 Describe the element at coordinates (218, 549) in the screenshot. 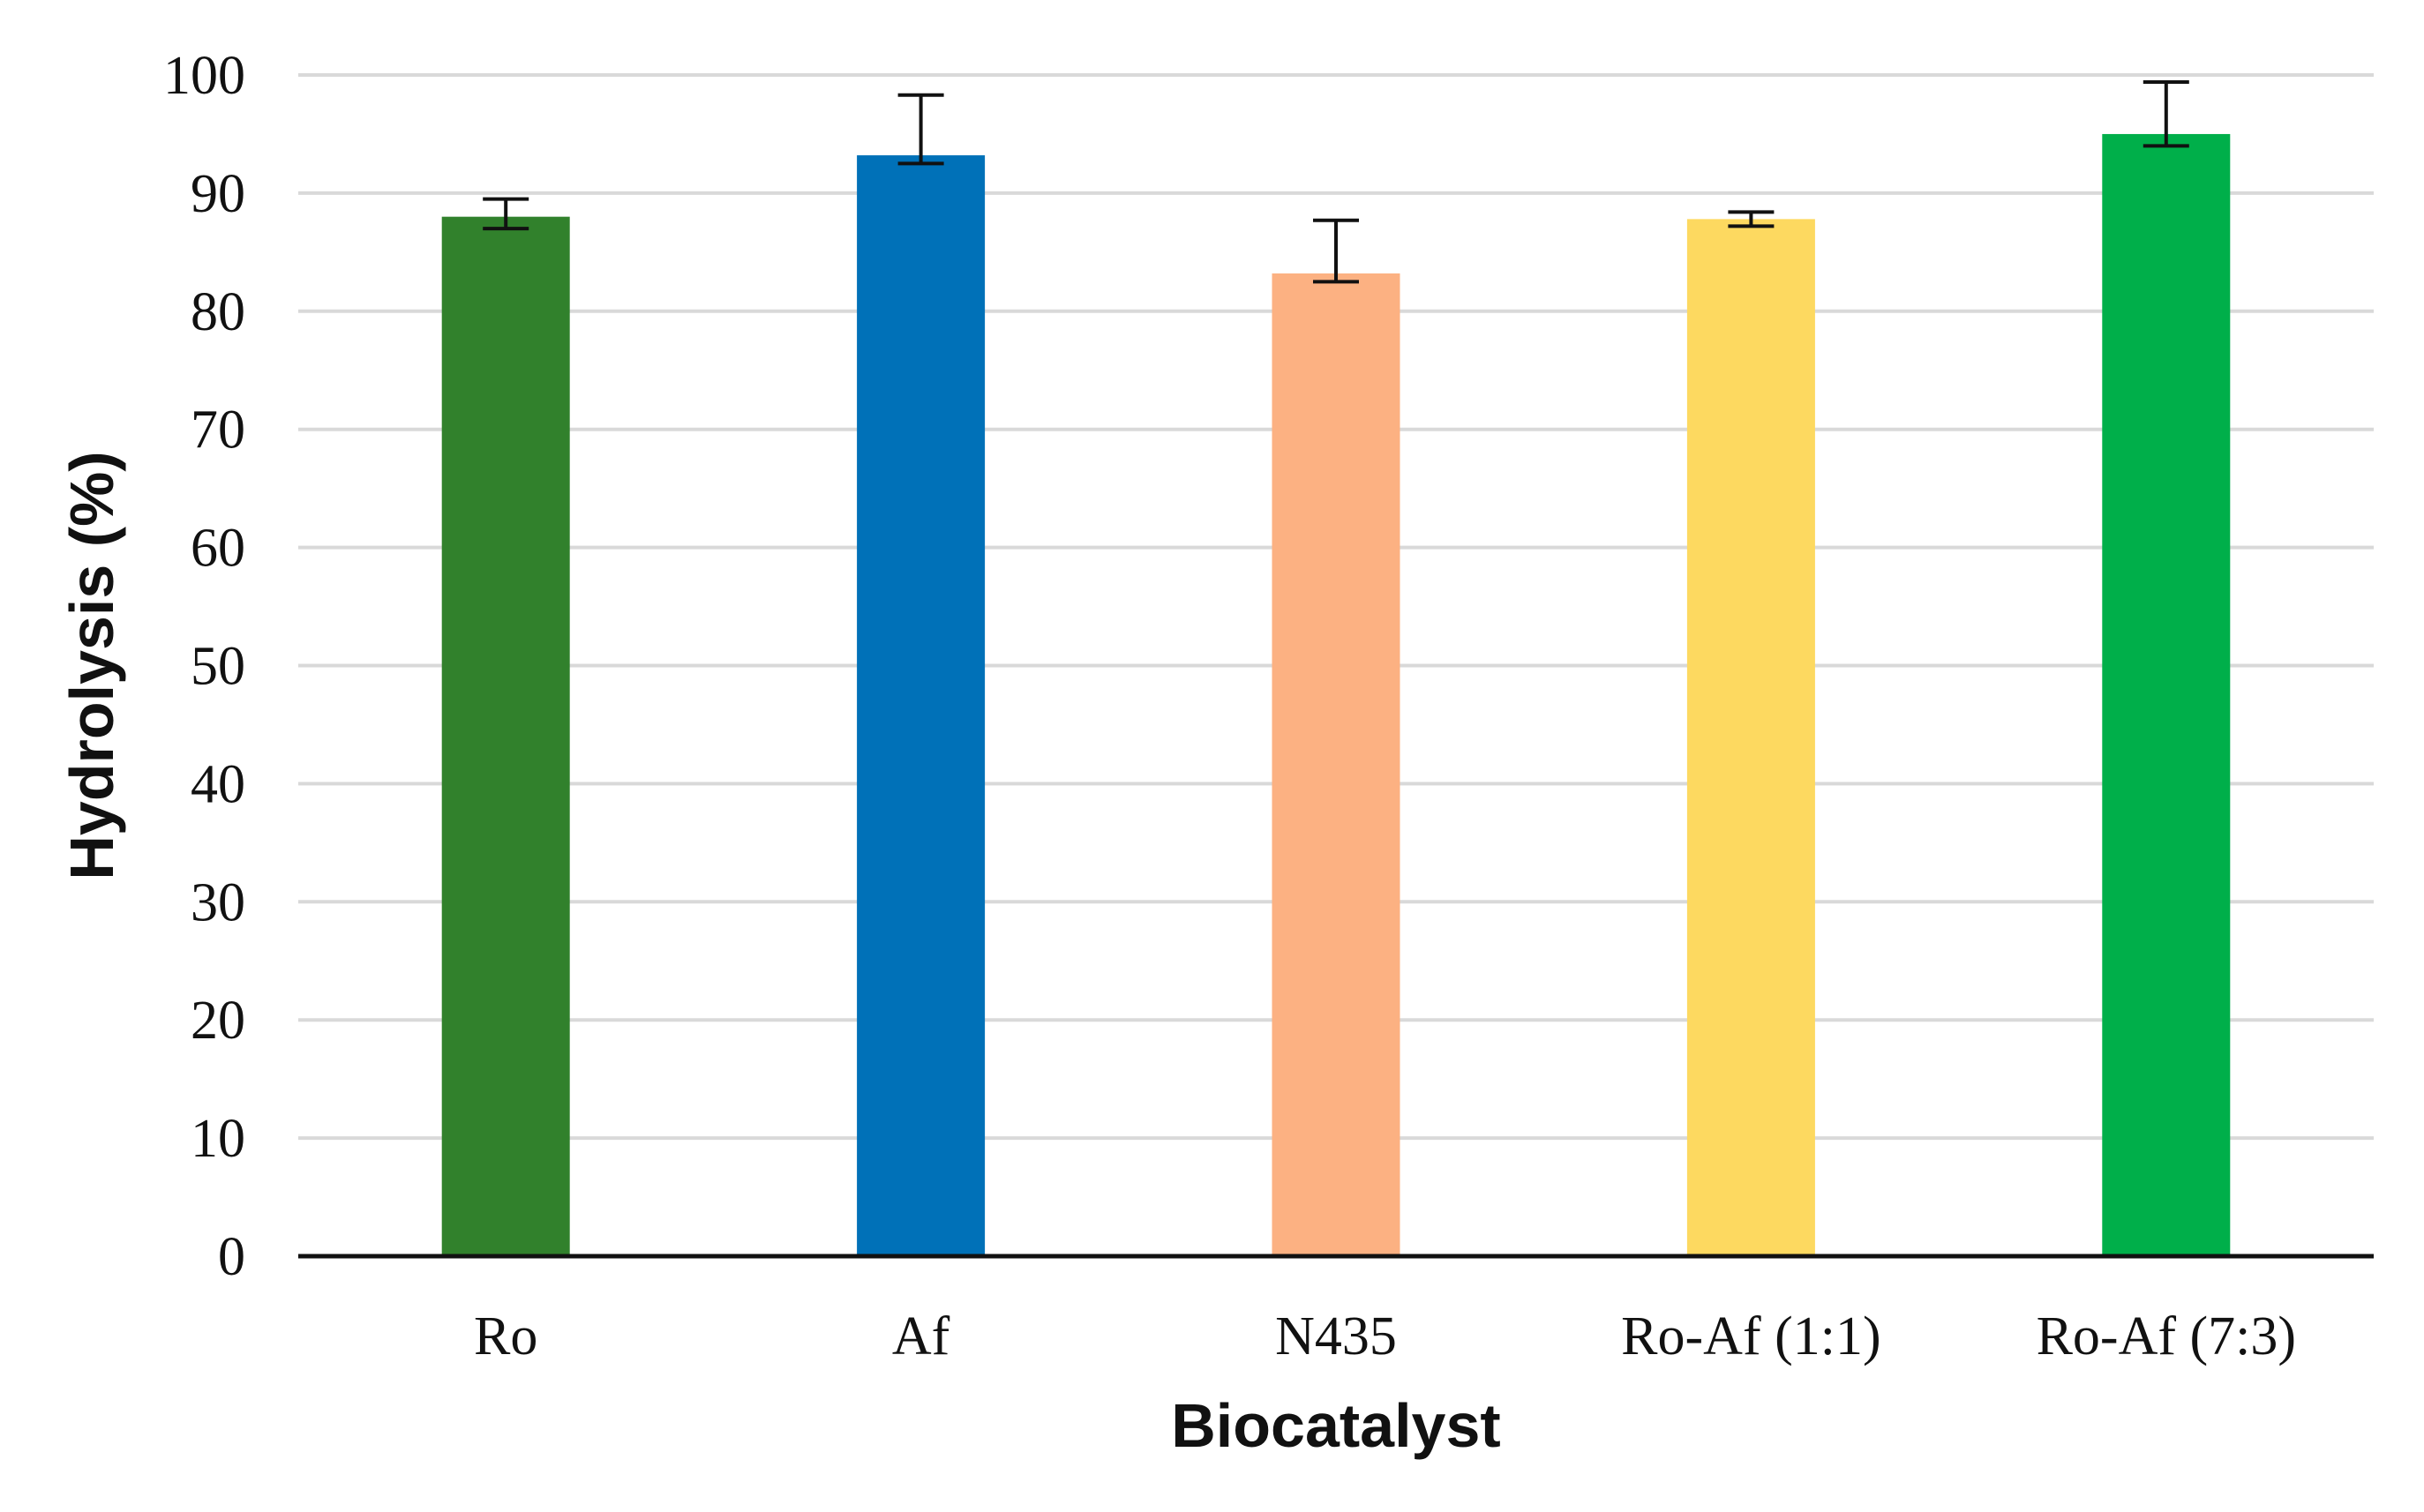

I see `y-tick-label: 60` at that location.